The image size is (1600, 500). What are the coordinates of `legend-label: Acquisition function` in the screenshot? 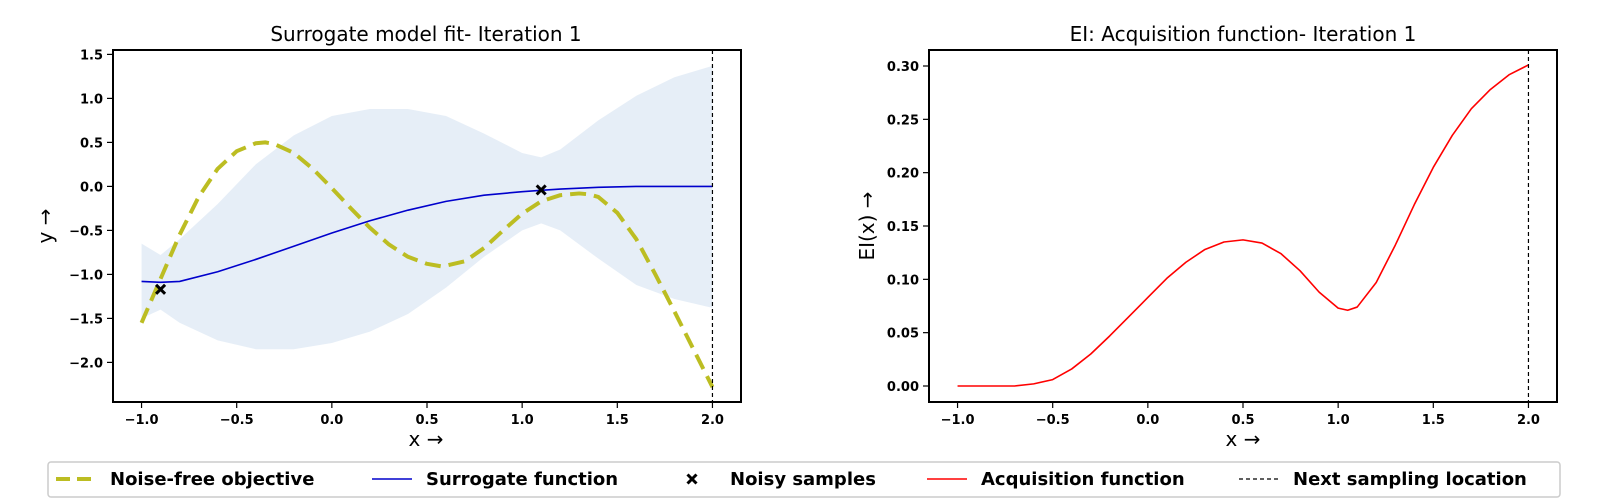 It's located at (1083, 479).